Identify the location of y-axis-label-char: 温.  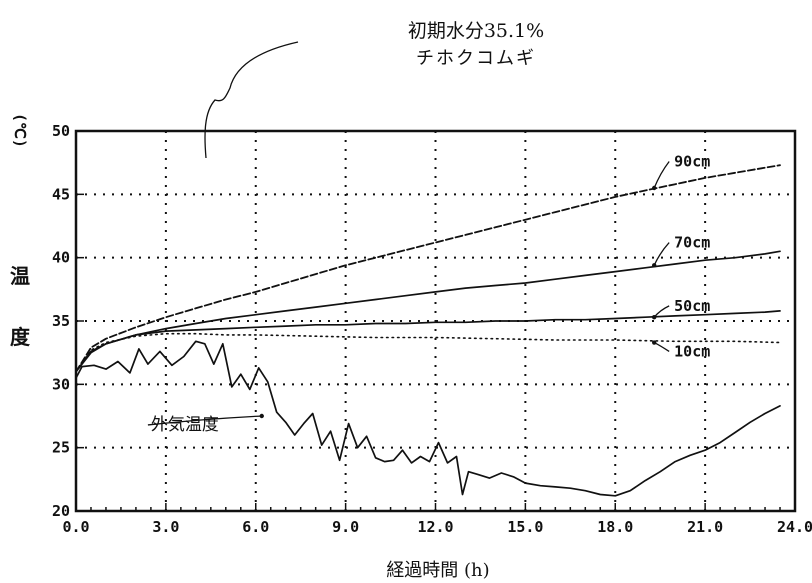
(20, 276).